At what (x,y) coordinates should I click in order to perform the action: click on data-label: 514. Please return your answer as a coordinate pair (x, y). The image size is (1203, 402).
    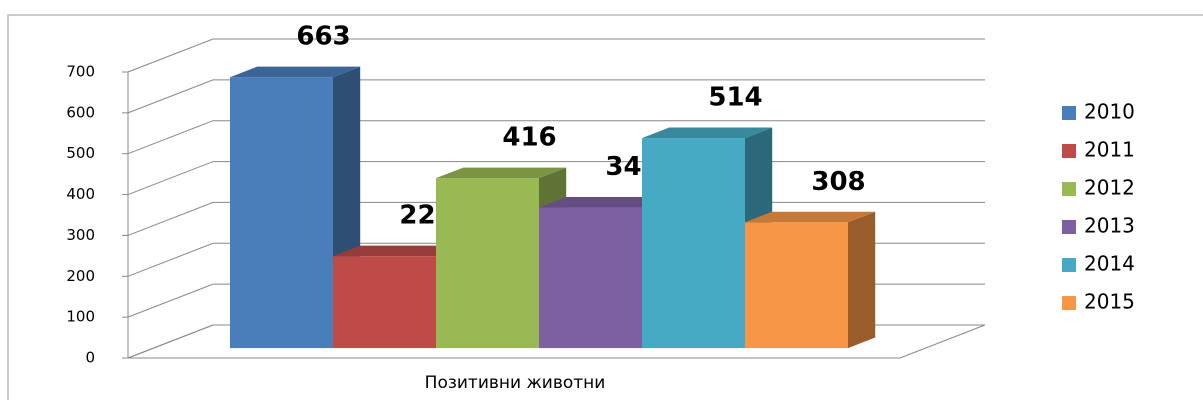
    Looking at the image, I should click on (735, 98).